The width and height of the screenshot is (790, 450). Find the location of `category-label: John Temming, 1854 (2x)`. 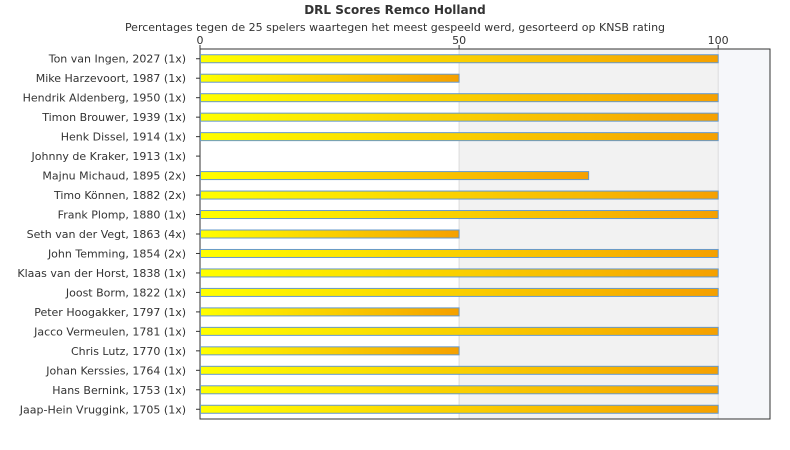

category-label: John Temming, 1854 (2x) is located at coordinates (116, 253).